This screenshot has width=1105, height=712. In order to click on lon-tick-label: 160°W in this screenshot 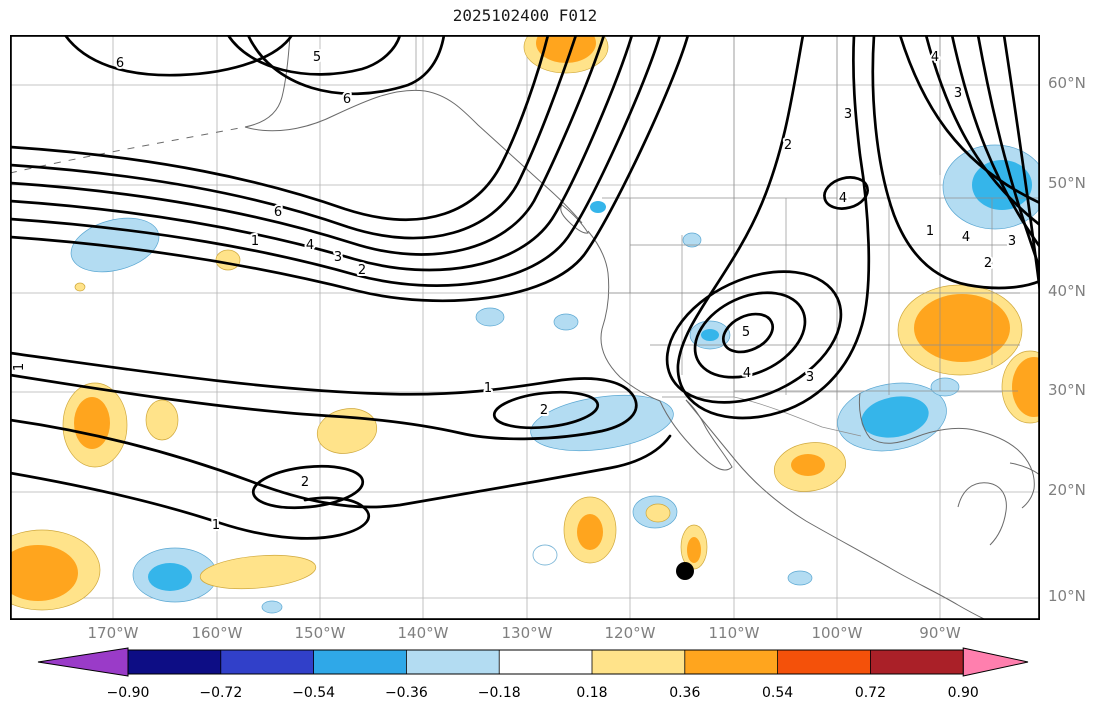, I will do `click(217, 633)`.